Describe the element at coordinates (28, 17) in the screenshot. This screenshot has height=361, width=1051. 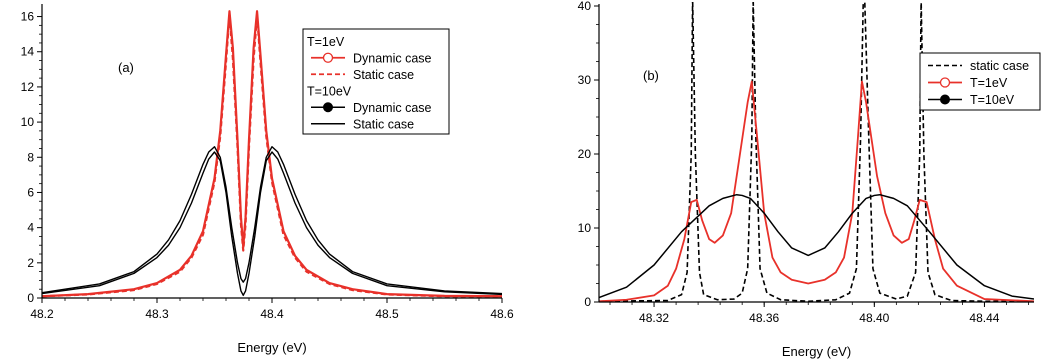
I see `y-tick-label: 16` at that location.